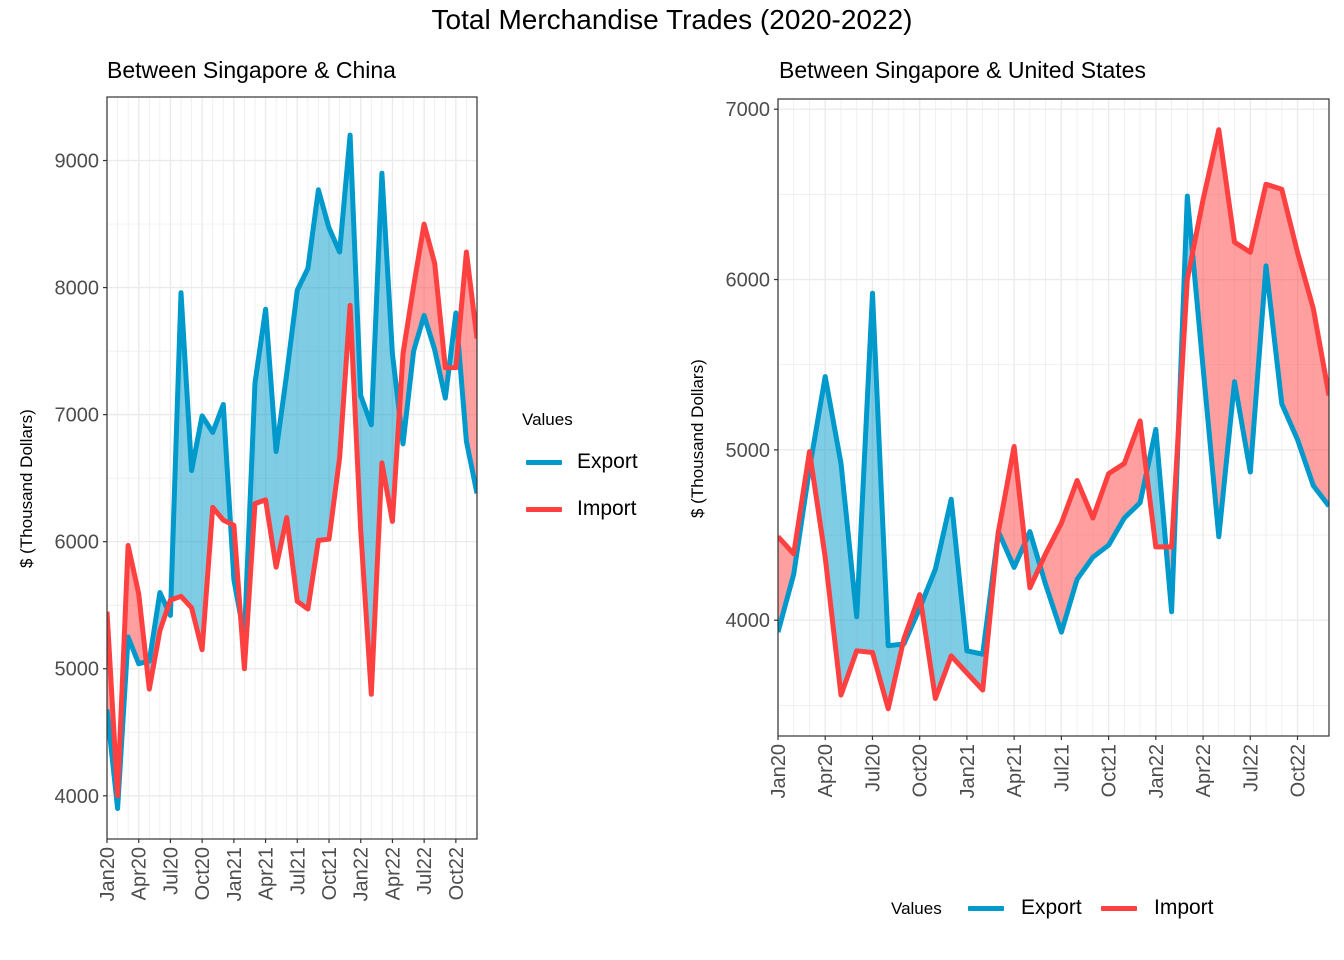  Describe the element at coordinates (547, 419) in the screenshot. I see `legend-title-right: Values` at that location.